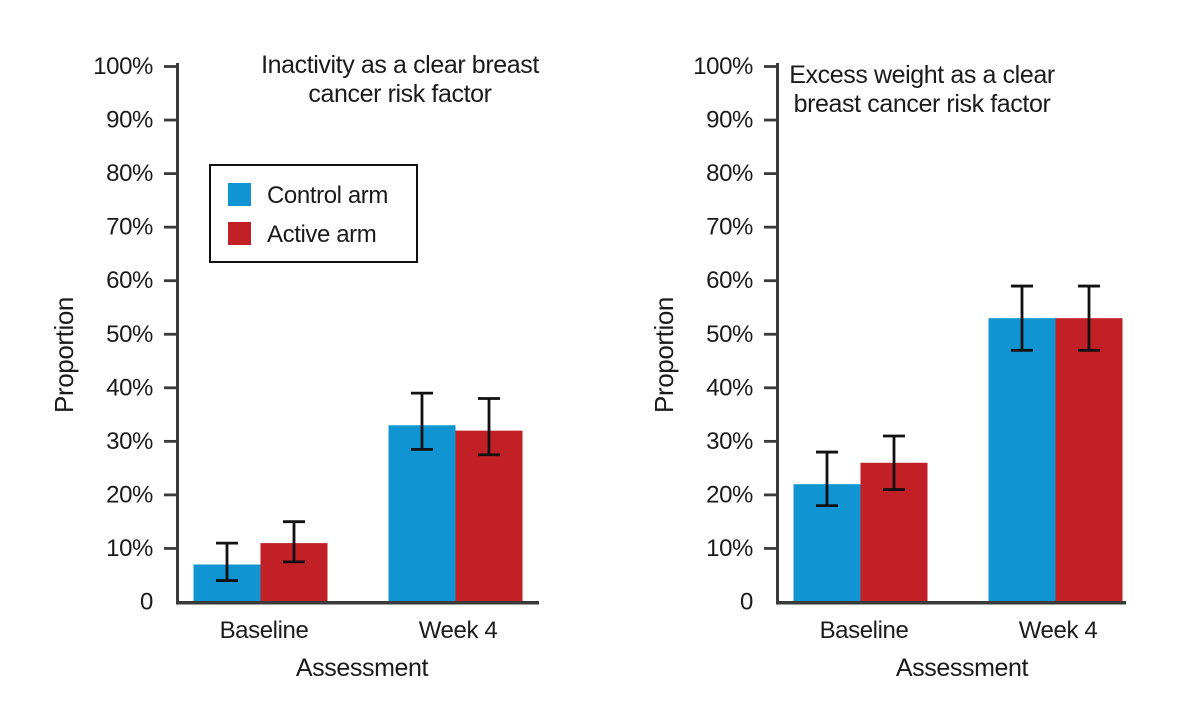  I want to click on legend-swatch-active, so click(239, 233).